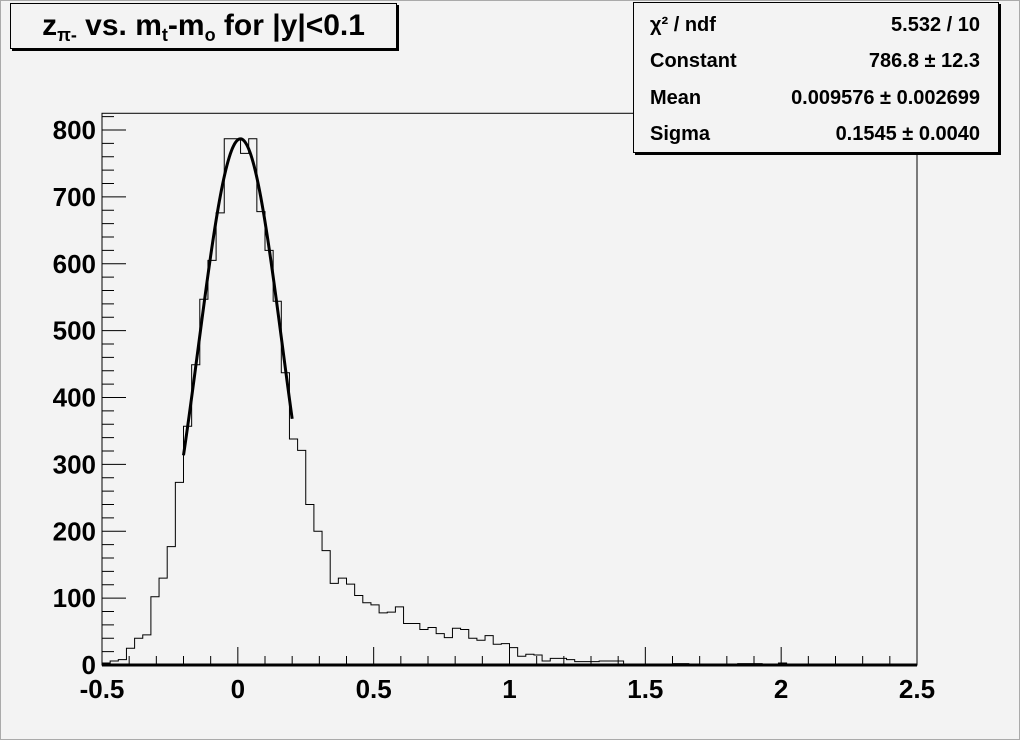 This screenshot has height=740, width=1020. What do you see at coordinates (815, 134) in the screenshot?
I see `stats-row-sigma: Sigma 0.1545 ± 0.0040` at bounding box center [815, 134].